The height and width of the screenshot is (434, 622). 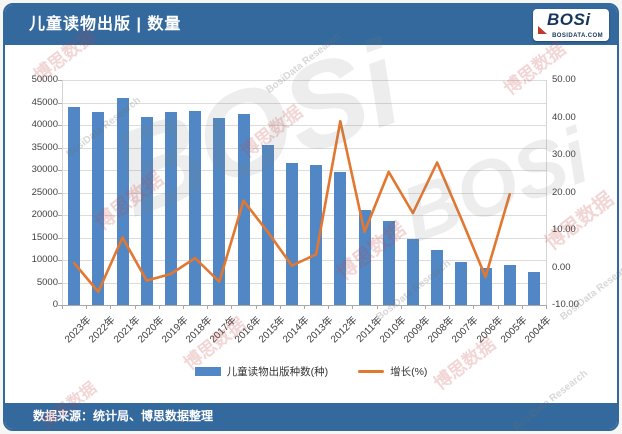 I want to click on y-axis-label: 20000, so click(x=44, y=214).